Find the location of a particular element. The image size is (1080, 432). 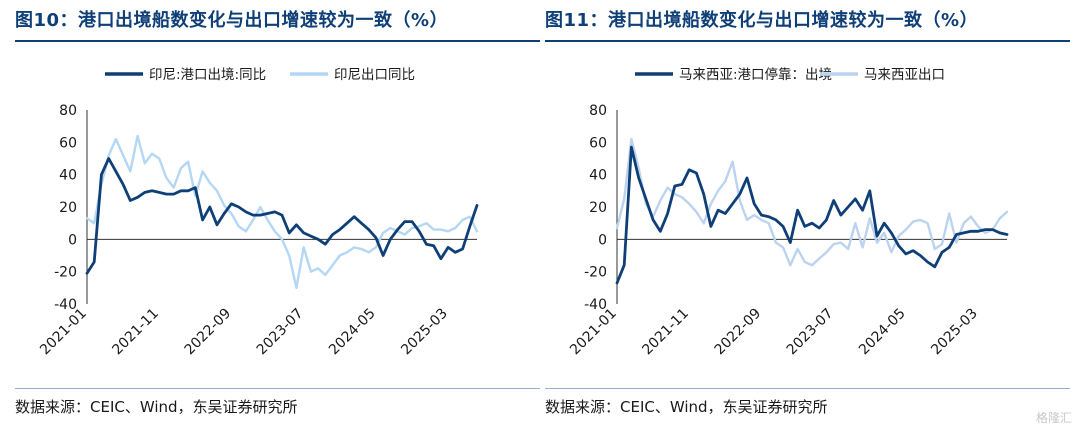

chart-title: 图11：港口出境船数变化与出口增速较为一致（%） is located at coordinates (762, 20).